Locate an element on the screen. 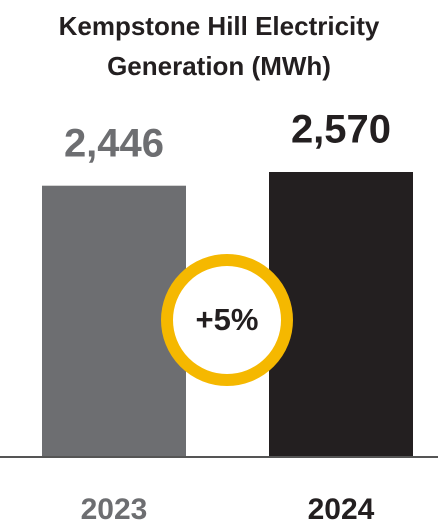 Image resolution: width=438 pixels, height=531 pixels. annotation: +5% is located at coordinates (227, 319).